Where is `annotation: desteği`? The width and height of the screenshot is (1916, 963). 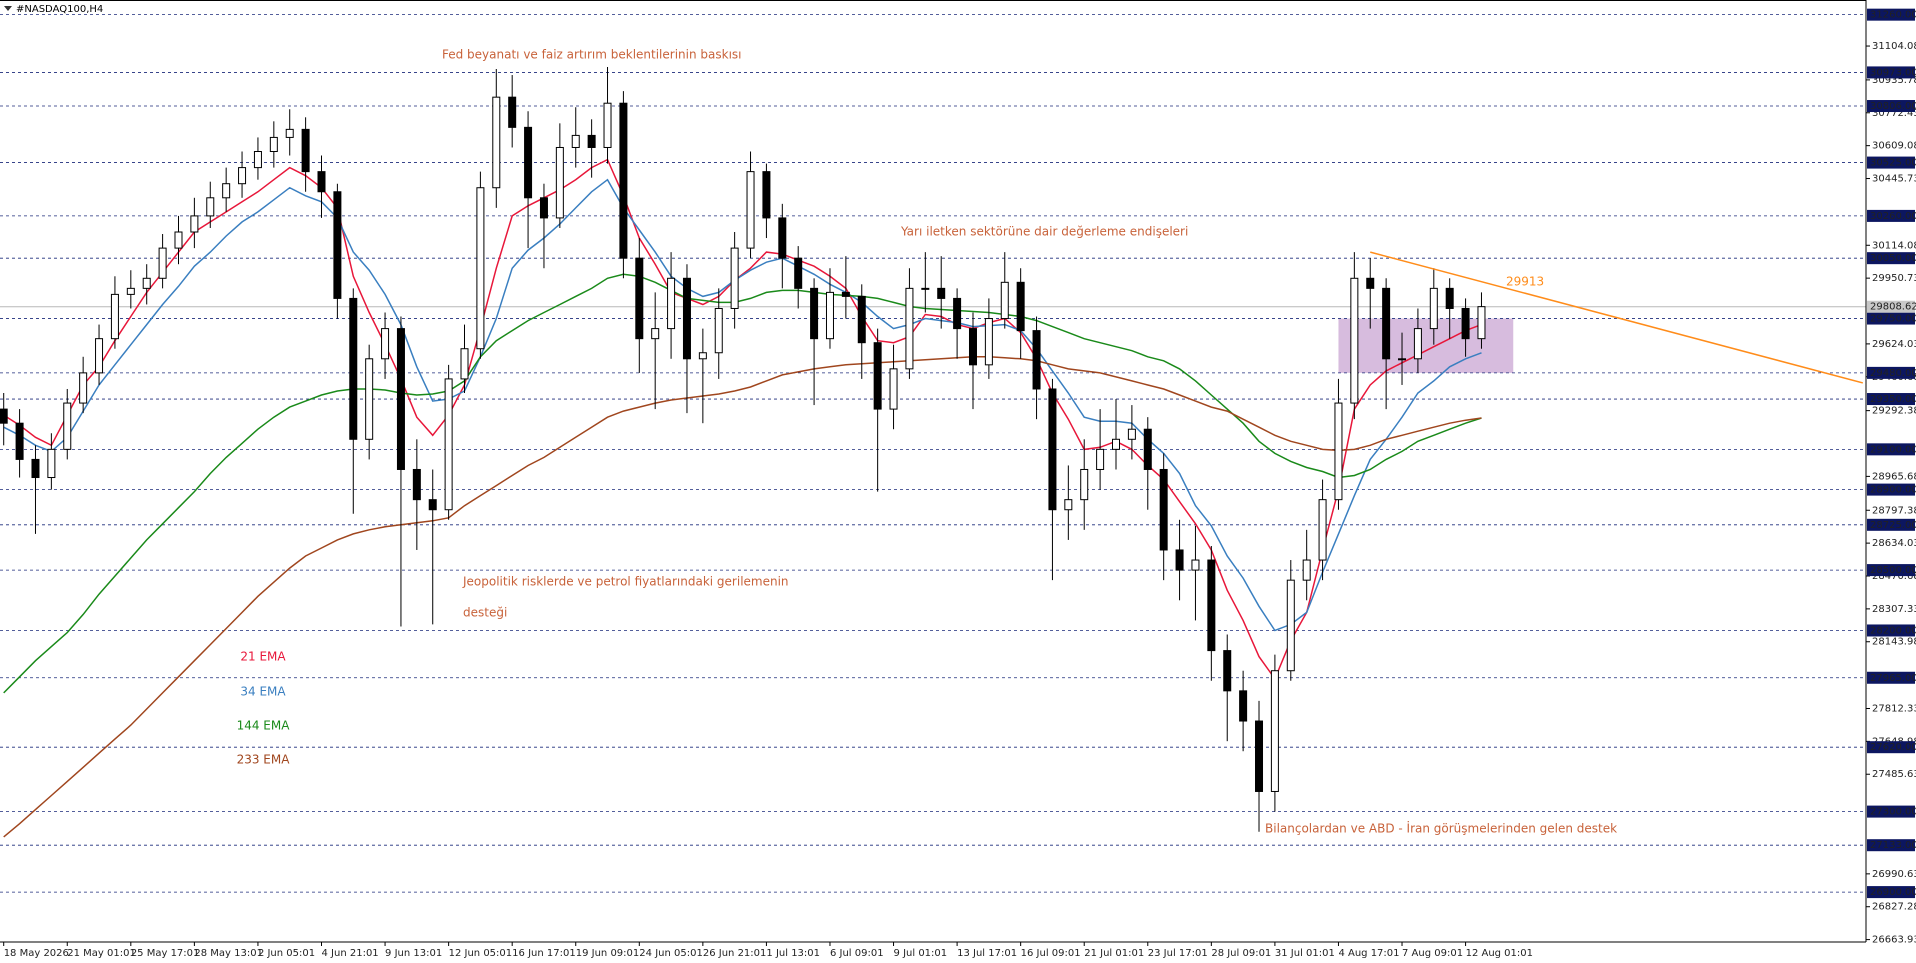 annotation: desteği is located at coordinates (485, 613).